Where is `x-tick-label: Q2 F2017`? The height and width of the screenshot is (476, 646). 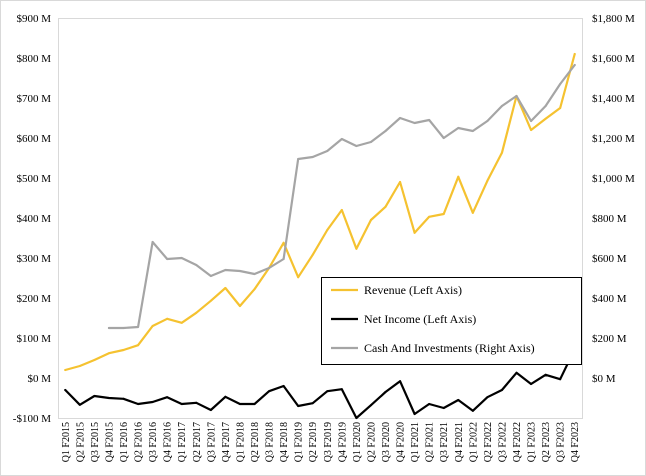
x-tick-label: Q2 F2017 is located at coordinates (197, 442).